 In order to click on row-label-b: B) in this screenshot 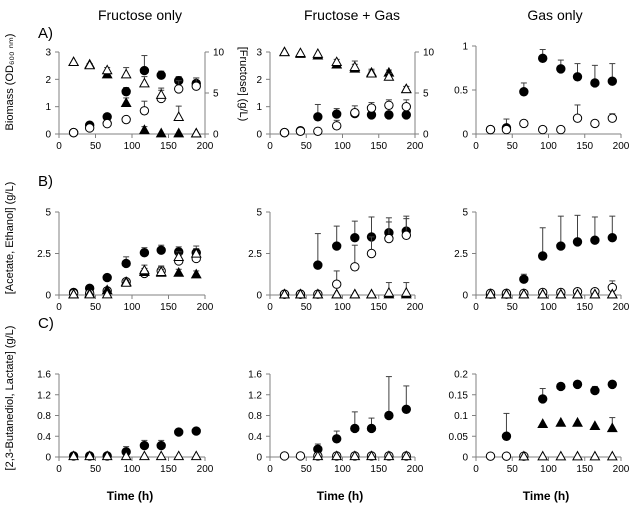, I will do `click(45, 181)`.